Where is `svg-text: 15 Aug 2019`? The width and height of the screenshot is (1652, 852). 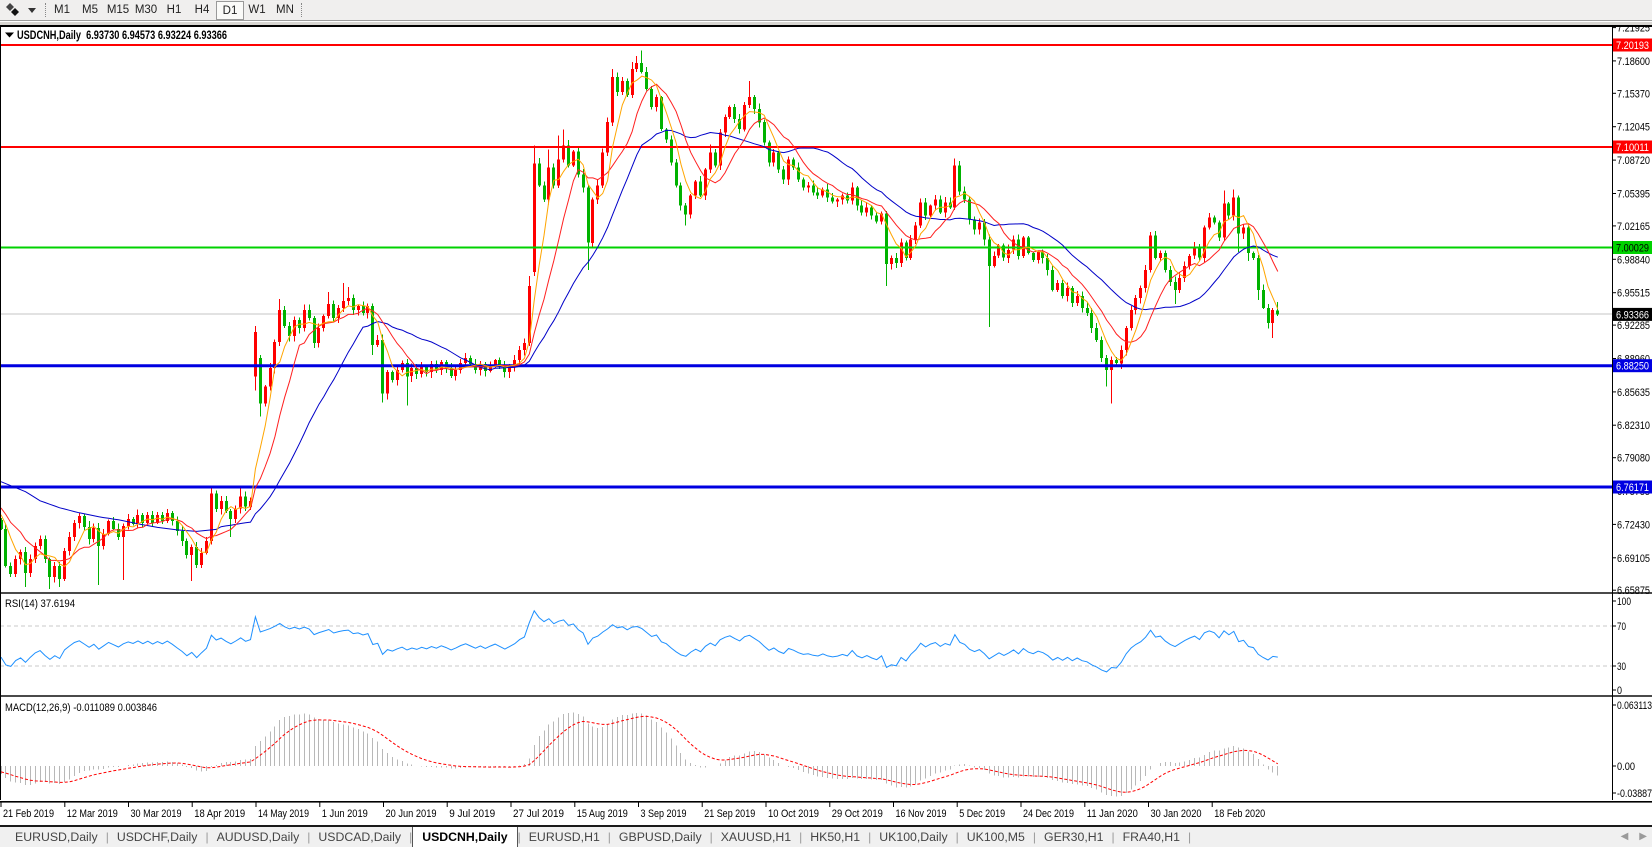 svg-text: 15 Aug 2019 is located at coordinates (602, 814).